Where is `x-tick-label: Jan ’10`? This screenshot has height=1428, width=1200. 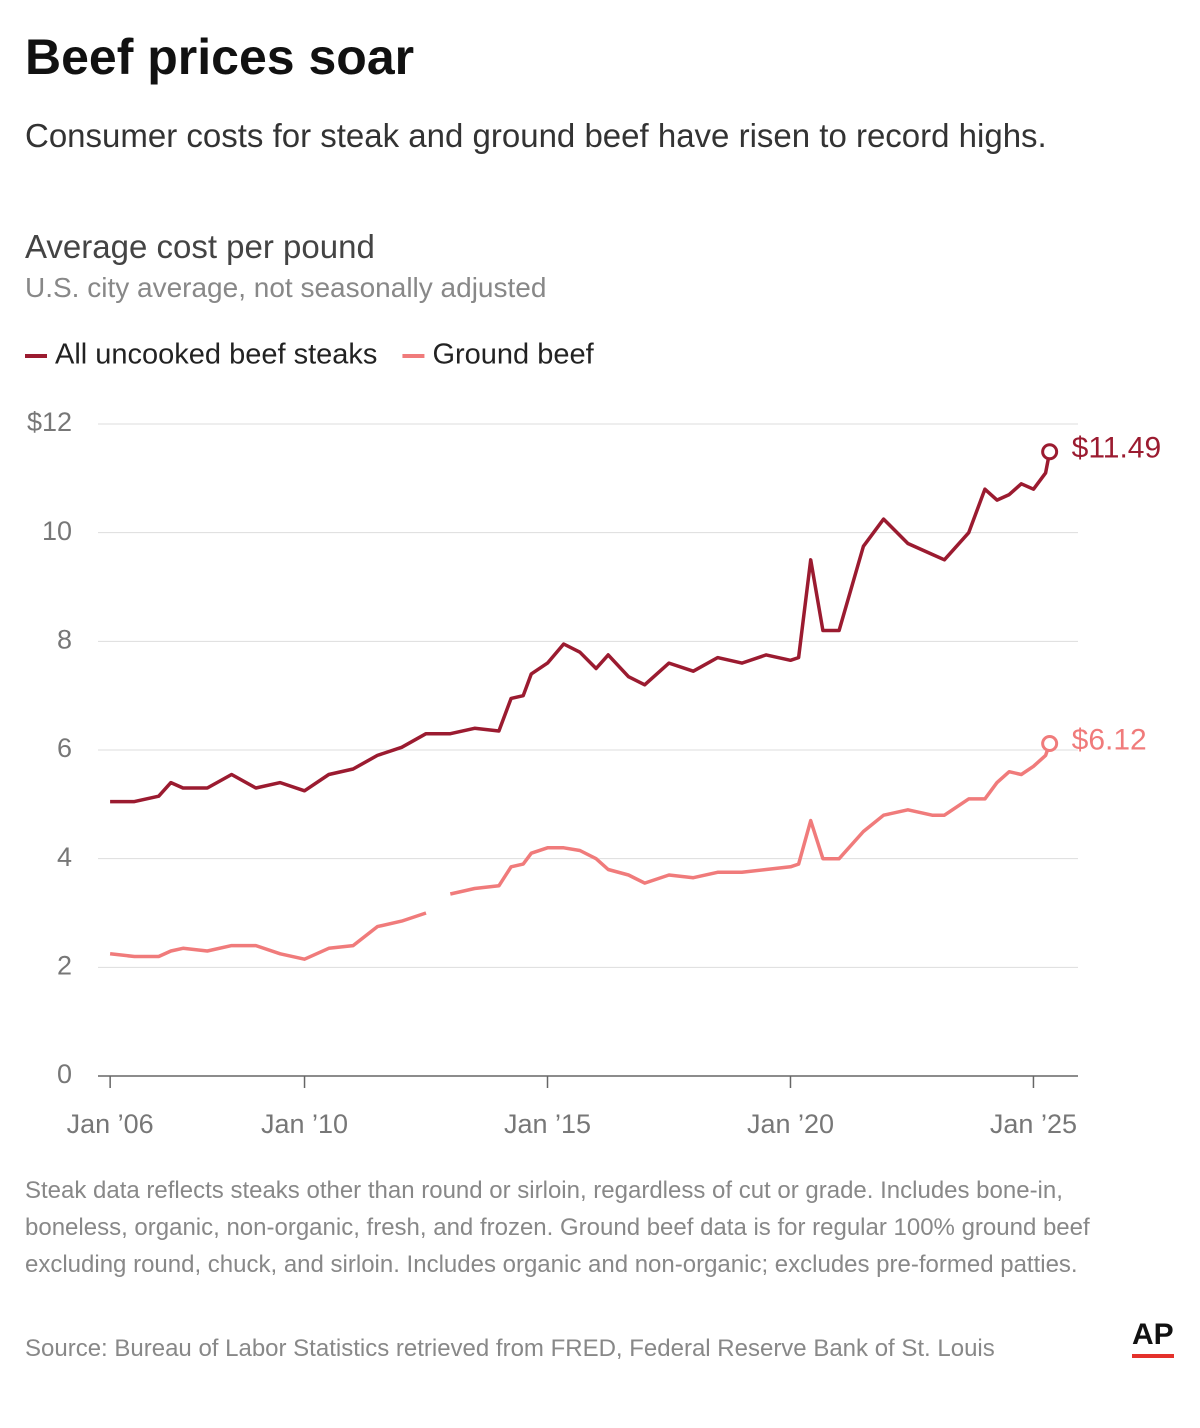 x-tick-label: Jan ’10 is located at coordinates (304, 1124).